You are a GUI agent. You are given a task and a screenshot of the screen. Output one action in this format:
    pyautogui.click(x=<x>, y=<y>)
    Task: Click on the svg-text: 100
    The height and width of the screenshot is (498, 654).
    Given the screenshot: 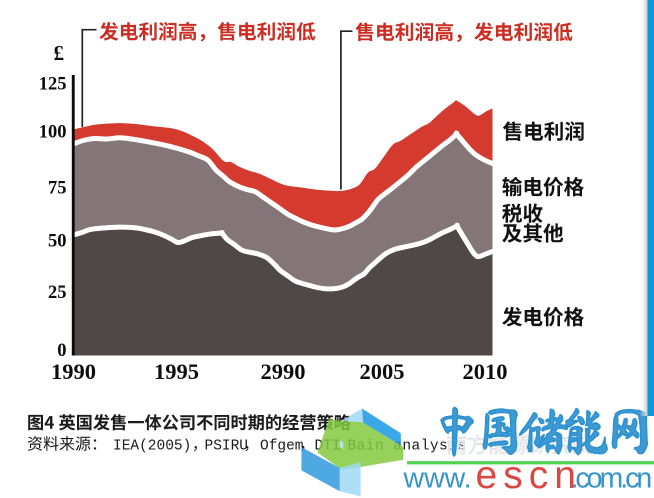 What is the action you would take?
    pyautogui.click(x=53, y=133)
    